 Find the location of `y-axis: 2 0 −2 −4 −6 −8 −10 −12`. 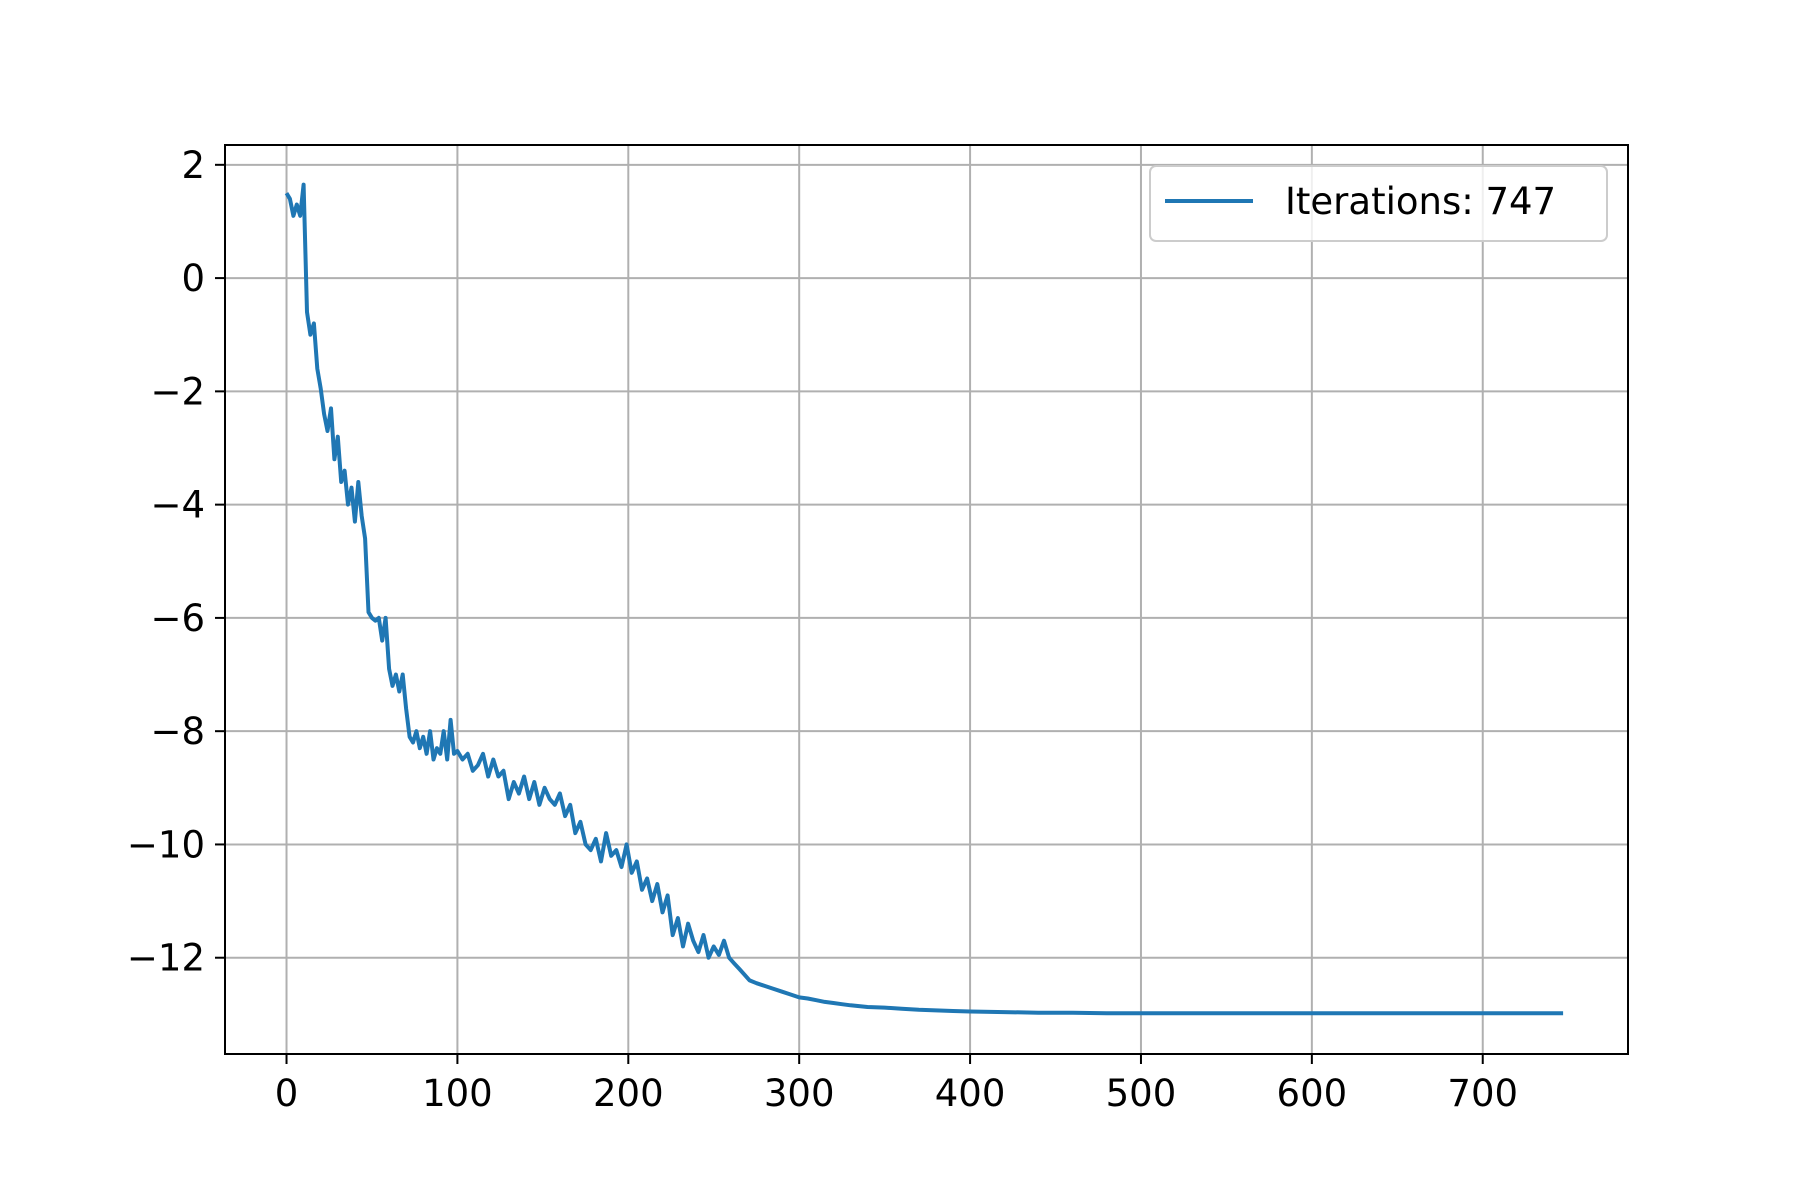

y-axis: 2 0 −2 −4 −6 −8 −10 −12 is located at coordinates (176, 562).